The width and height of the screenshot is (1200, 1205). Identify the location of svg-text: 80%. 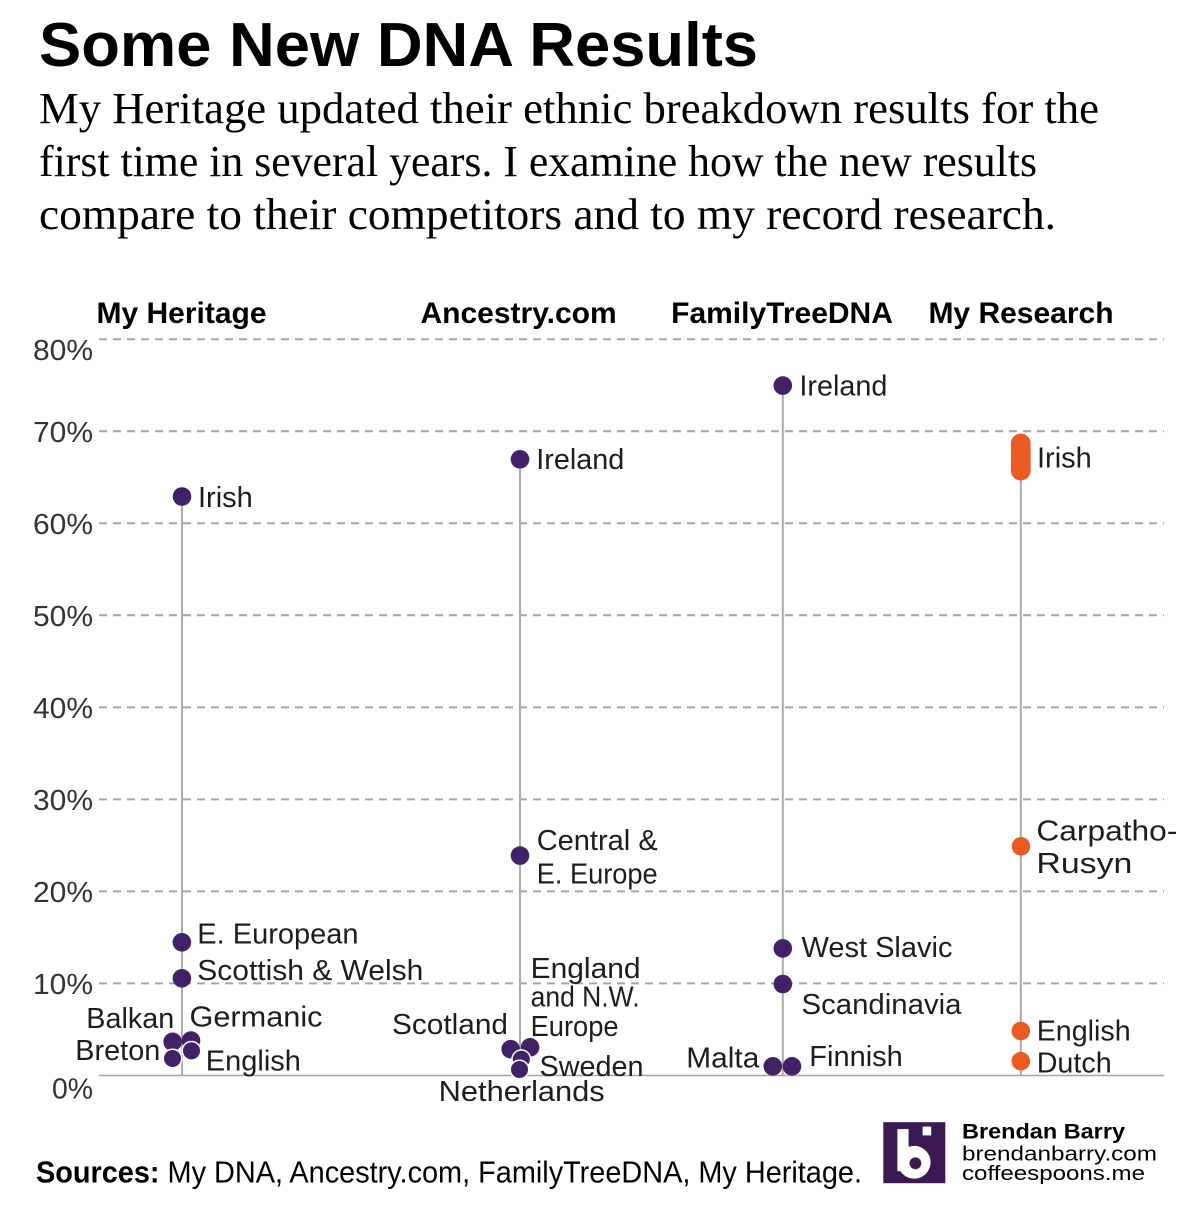
(63, 351).